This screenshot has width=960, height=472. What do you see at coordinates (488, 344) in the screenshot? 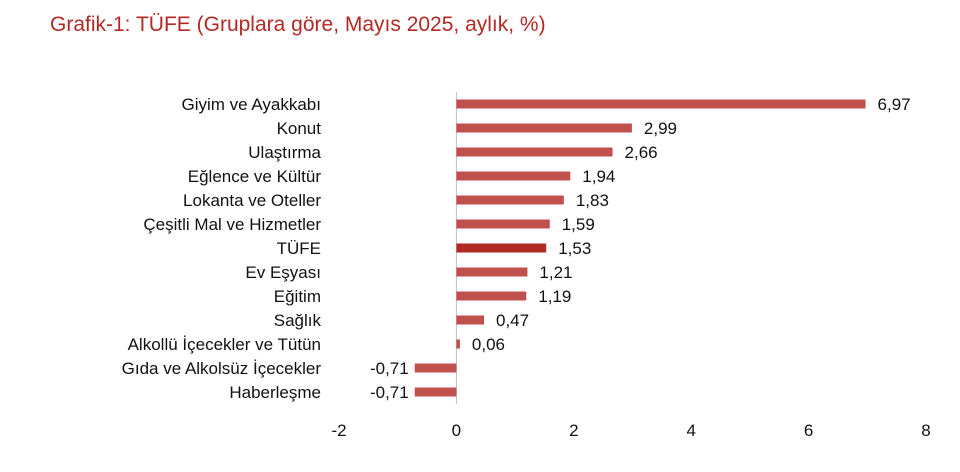
I see `value-label: 0,06` at bounding box center [488, 344].